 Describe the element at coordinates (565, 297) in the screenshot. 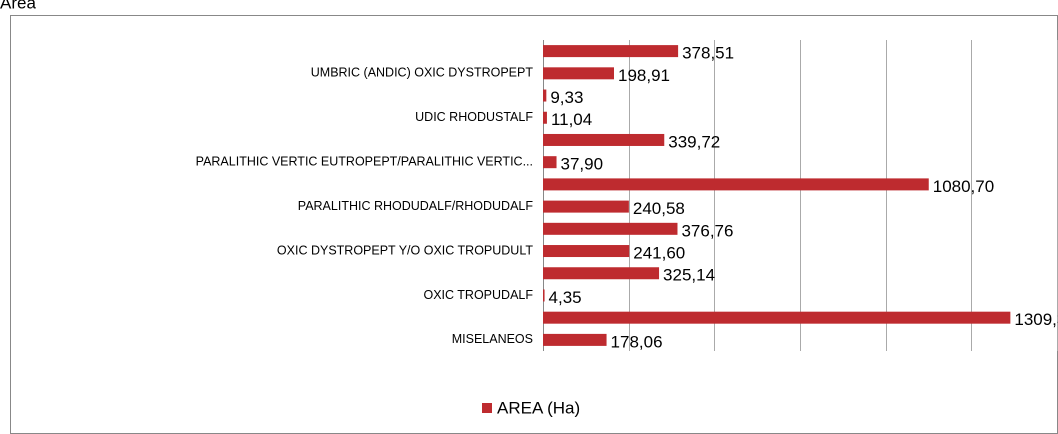

I see `value-label: 4,35` at that location.